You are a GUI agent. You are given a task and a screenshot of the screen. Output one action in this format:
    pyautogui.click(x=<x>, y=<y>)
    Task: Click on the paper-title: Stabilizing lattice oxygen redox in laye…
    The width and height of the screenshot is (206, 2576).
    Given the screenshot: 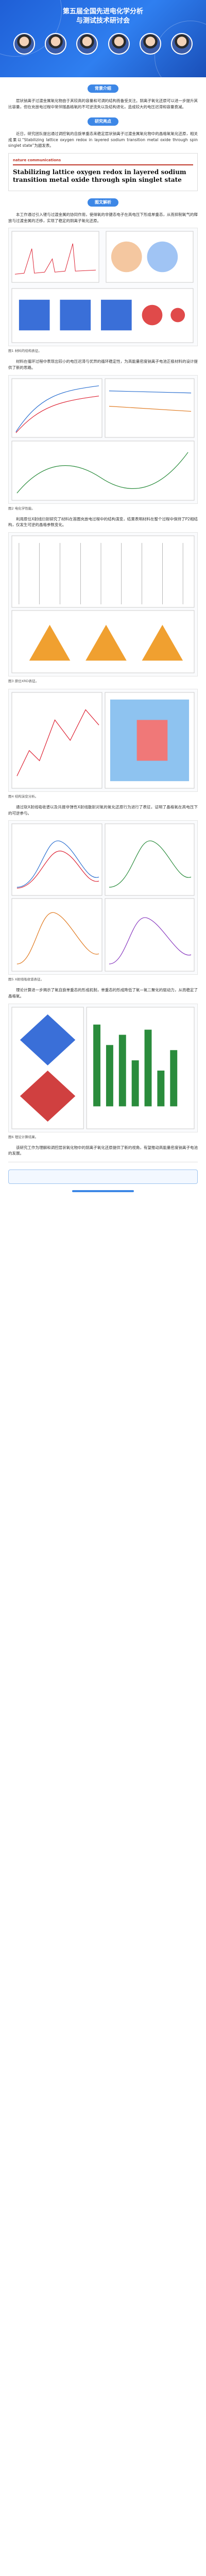 What is the action you would take?
    pyautogui.click(x=100, y=175)
    